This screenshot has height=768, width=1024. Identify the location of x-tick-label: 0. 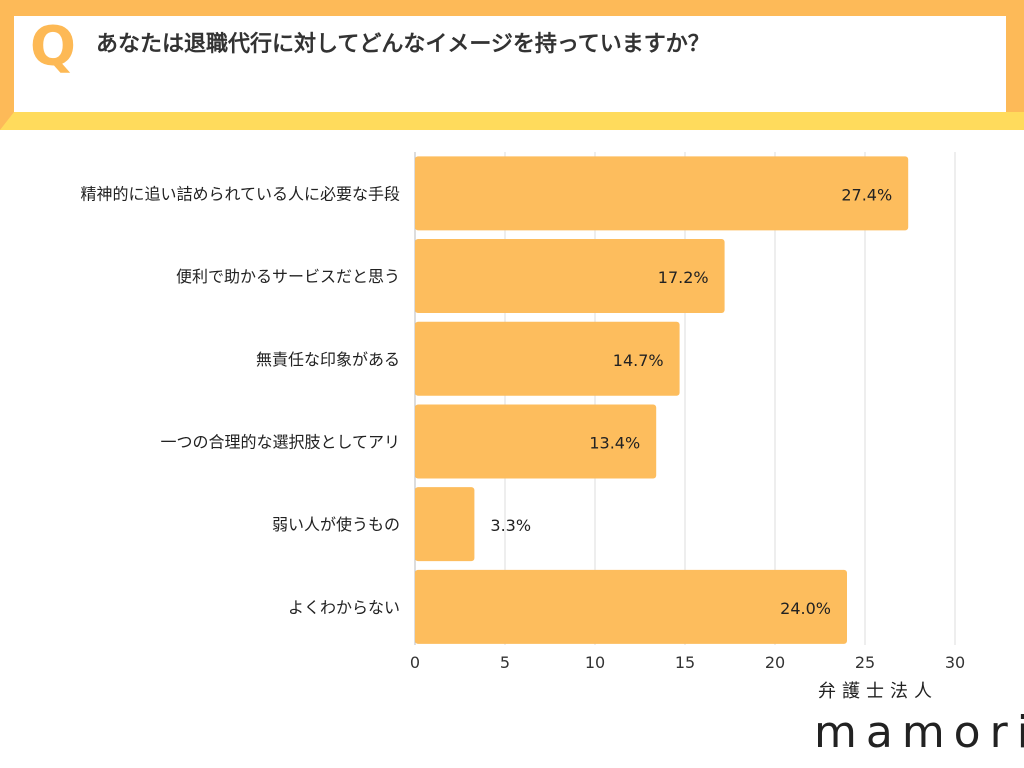
(415, 662).